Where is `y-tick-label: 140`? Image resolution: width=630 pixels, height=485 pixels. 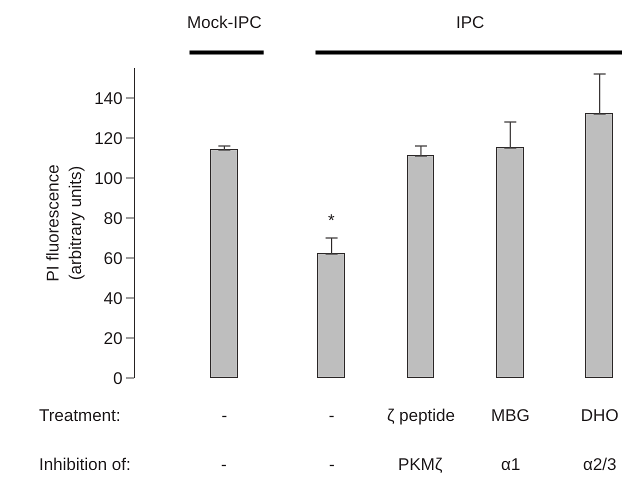
y-tick-label: 140 is located at coordinates (108, 98).